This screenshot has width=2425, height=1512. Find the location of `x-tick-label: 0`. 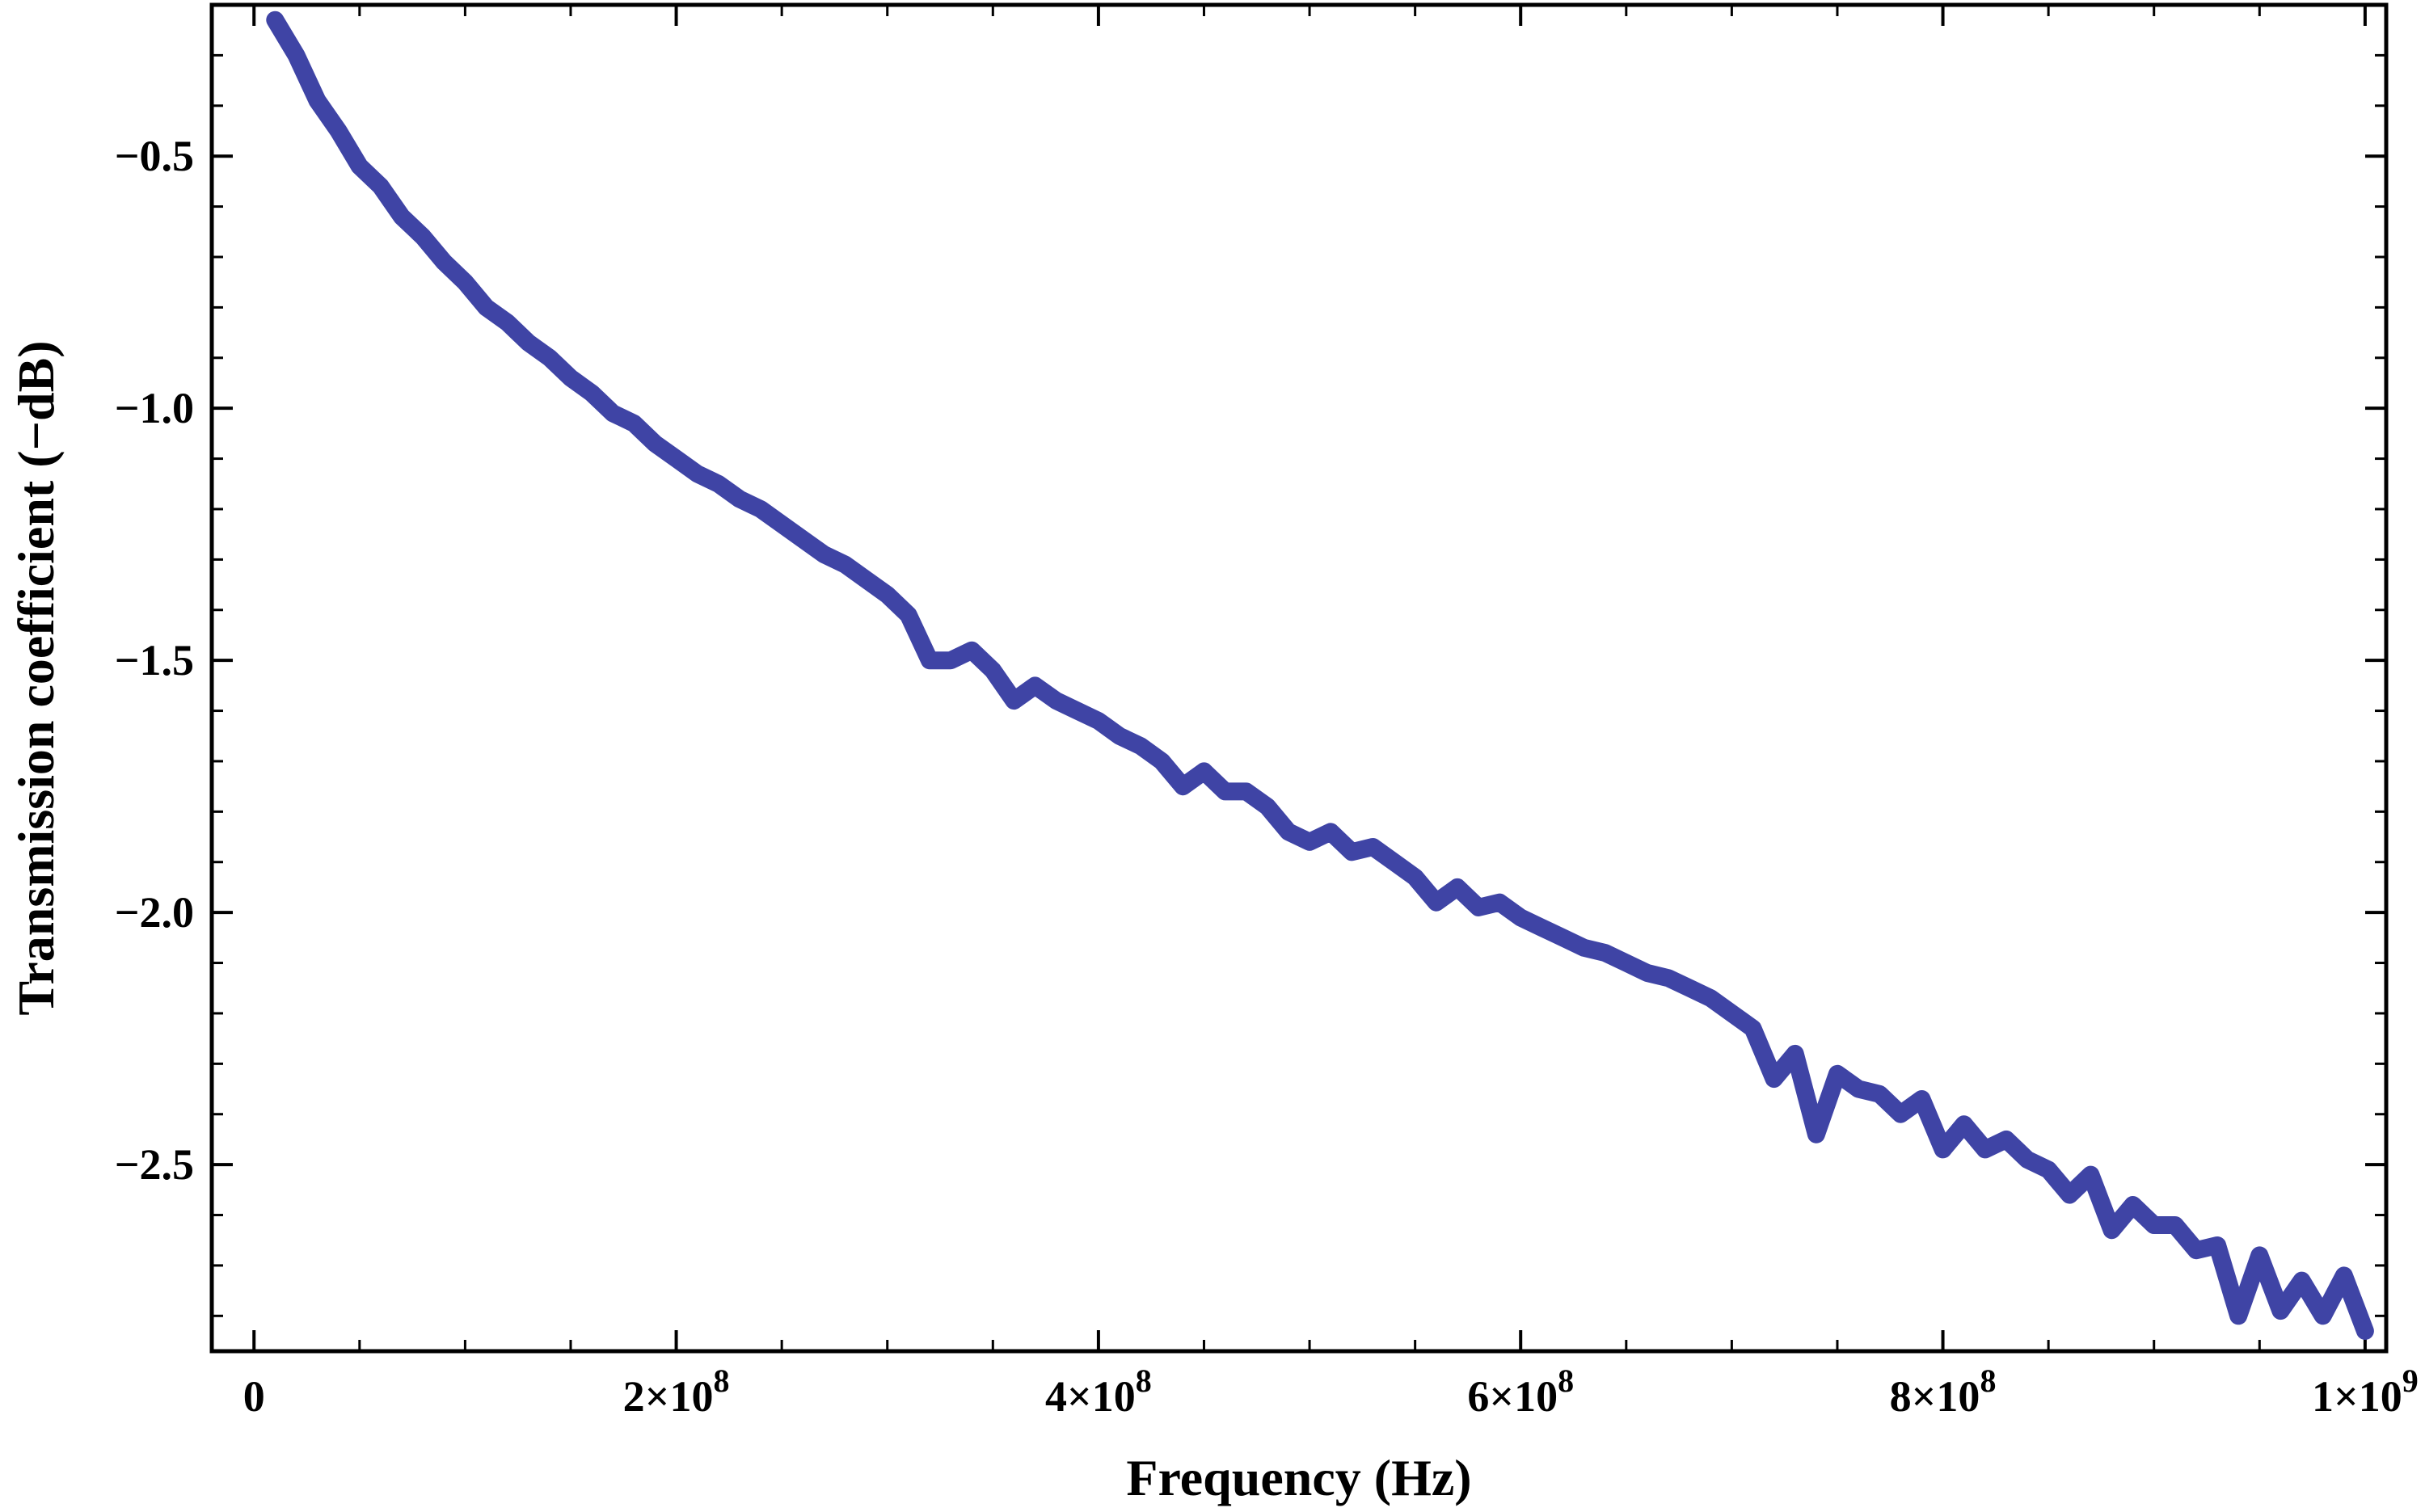

x-tick-label: 0 is located at coordinates (254, 1396).